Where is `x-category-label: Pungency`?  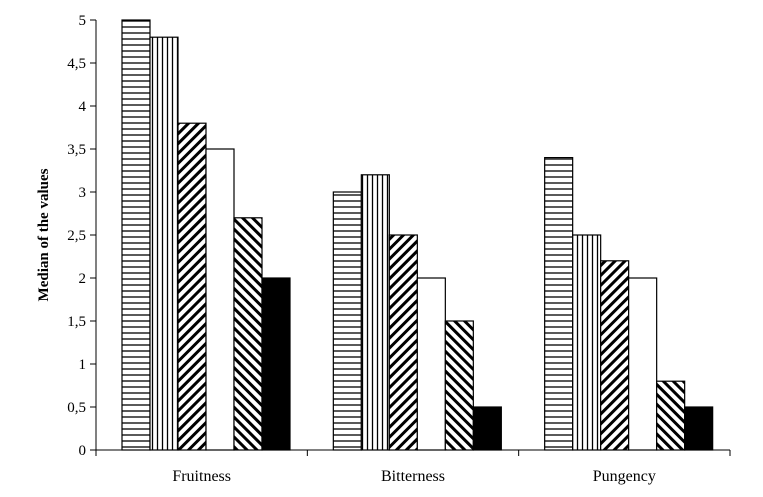 x-category-label: Pungency is located at coordinates (624, 476).